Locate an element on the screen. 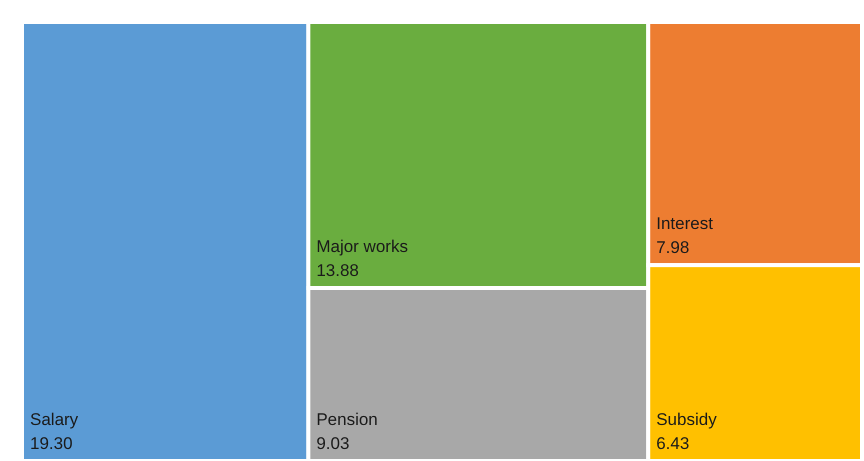  data-label: 13.88 is located at coordinates (337, 270).